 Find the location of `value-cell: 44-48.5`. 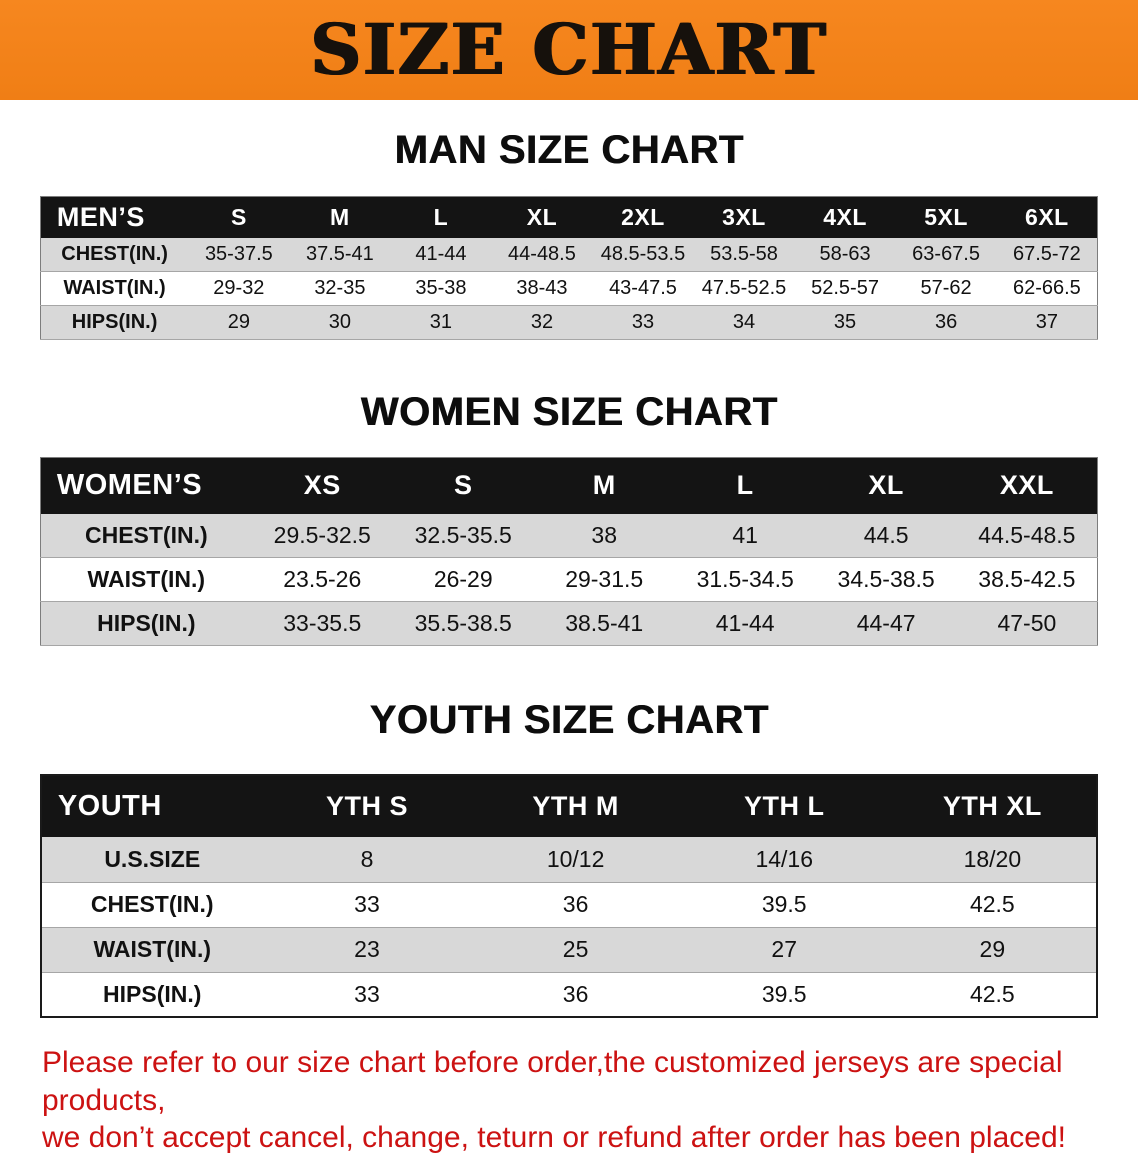

value-cell: 44-48.5 is located at coordinates (542, 254).